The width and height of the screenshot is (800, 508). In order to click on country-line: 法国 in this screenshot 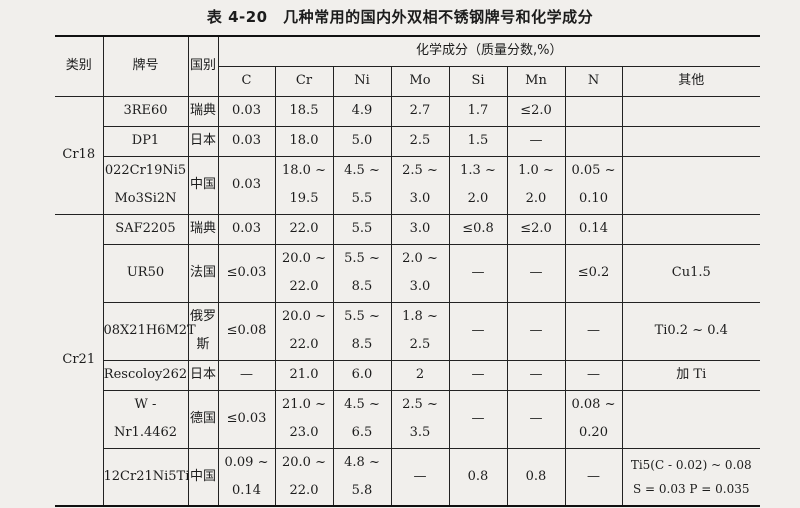, I will do `click(202, 272)`.